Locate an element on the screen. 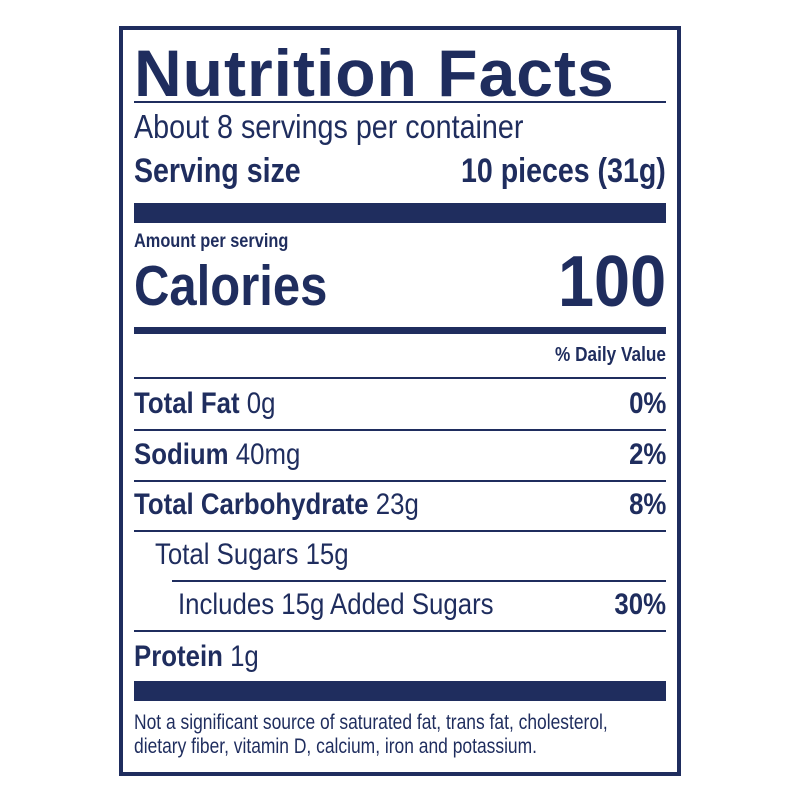 The width and height of the screenshot is (800, 800). calories-value: 100 is located at coordinates (611, 282).